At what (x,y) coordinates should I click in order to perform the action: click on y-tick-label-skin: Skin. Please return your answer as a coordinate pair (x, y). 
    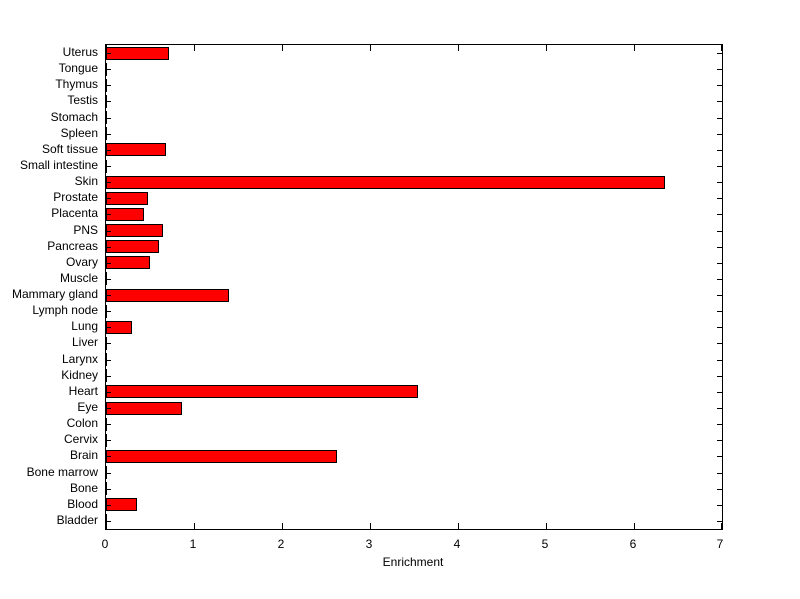
    Looking at the image, I should click on (86, 181).